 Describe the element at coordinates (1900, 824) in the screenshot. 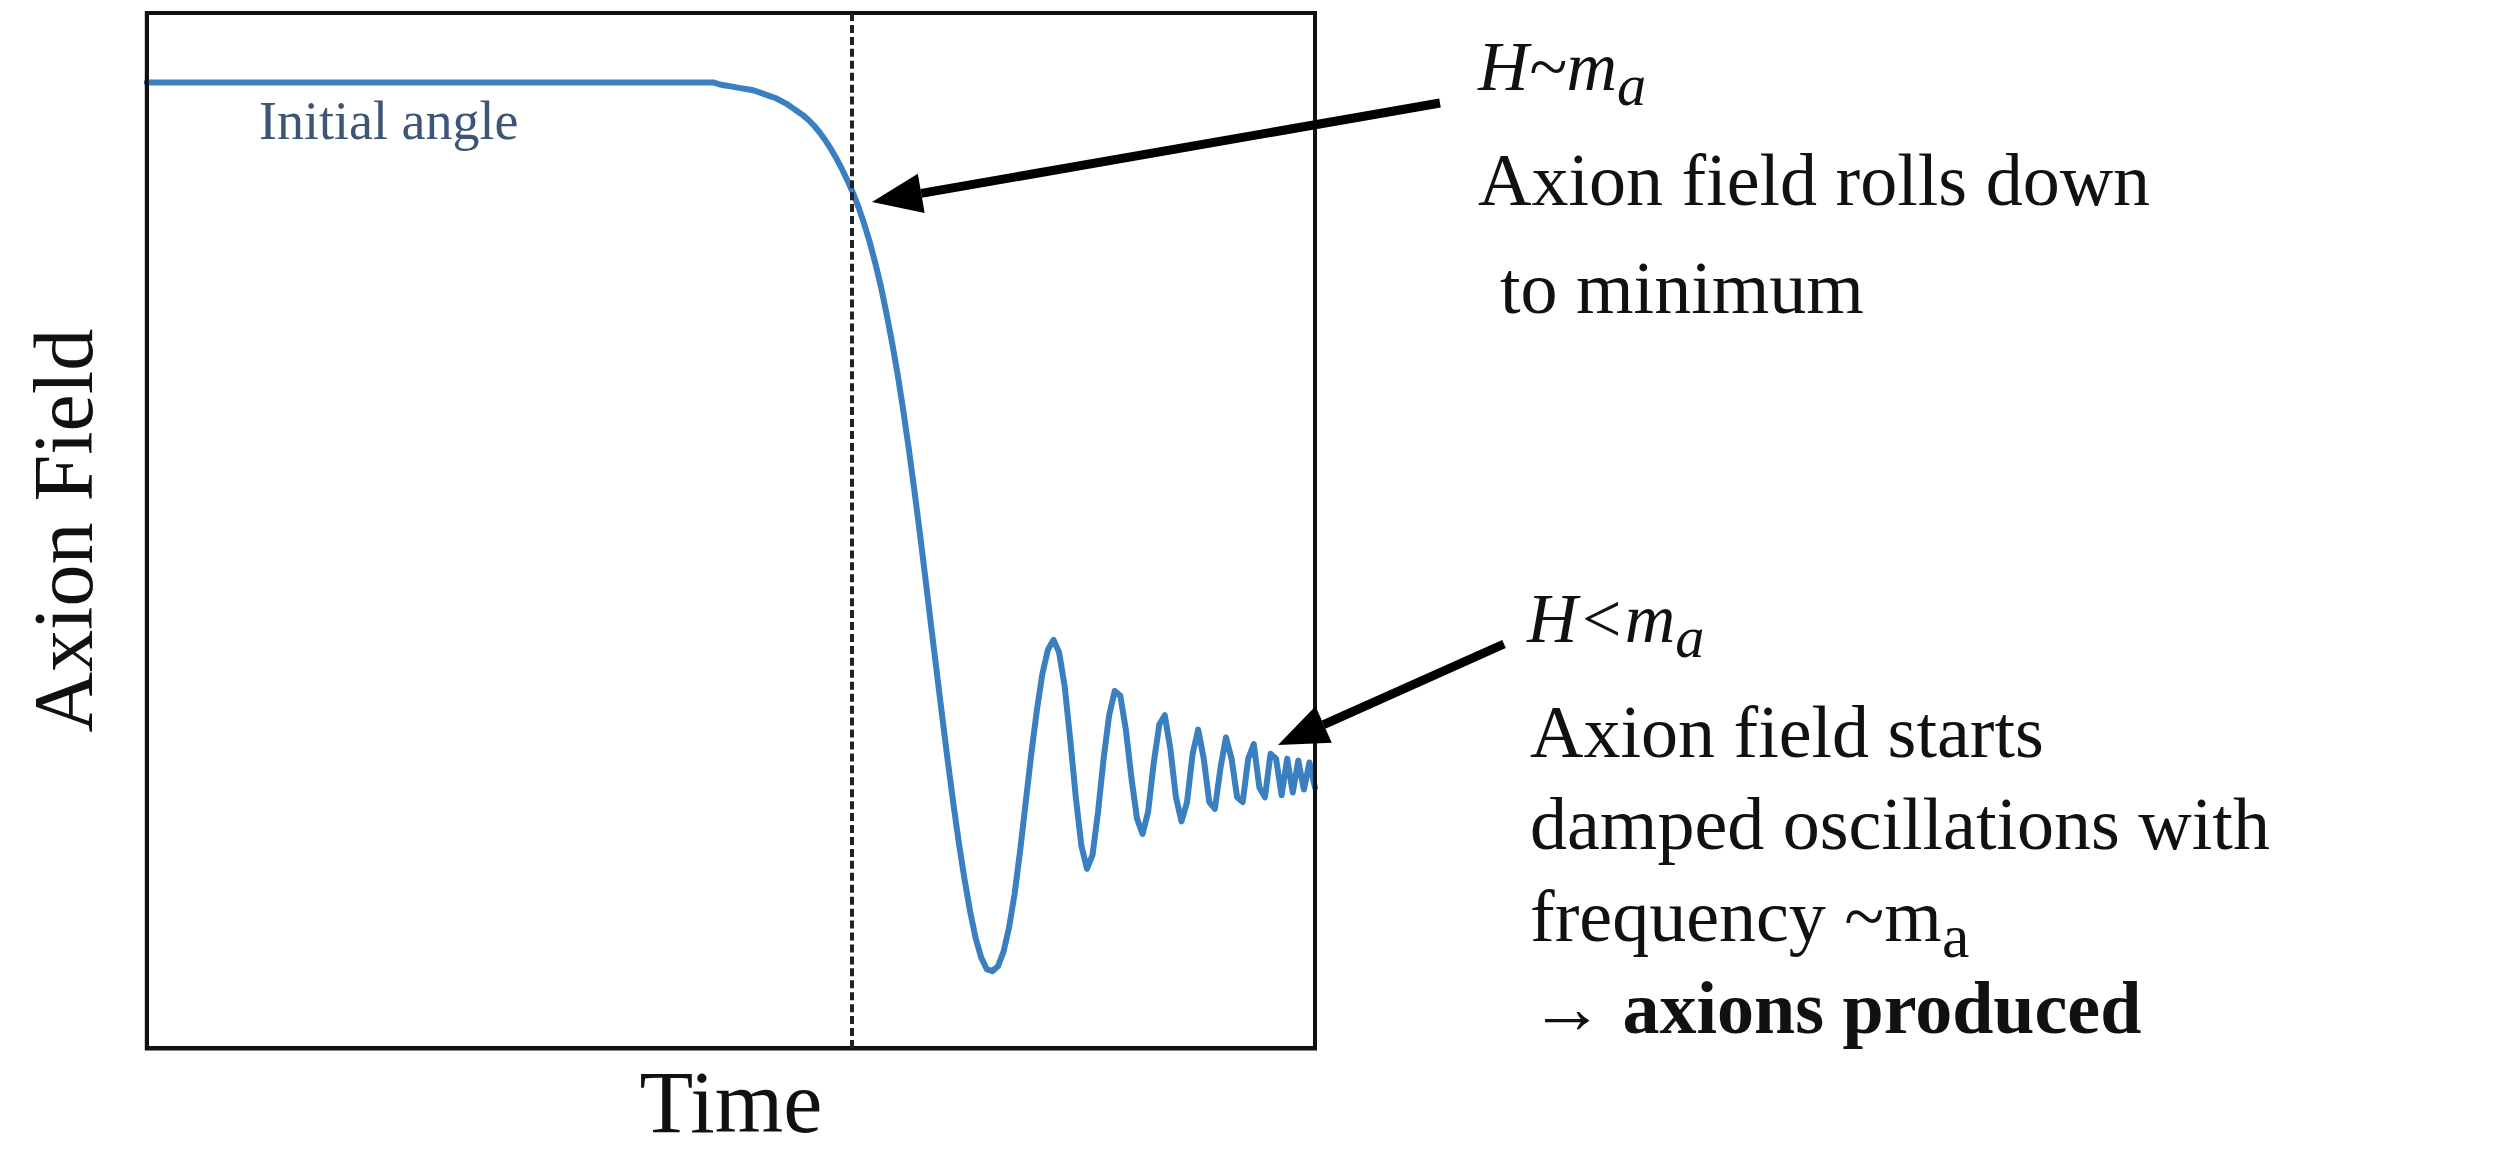

I see `text: damped oscillations with` at that location.